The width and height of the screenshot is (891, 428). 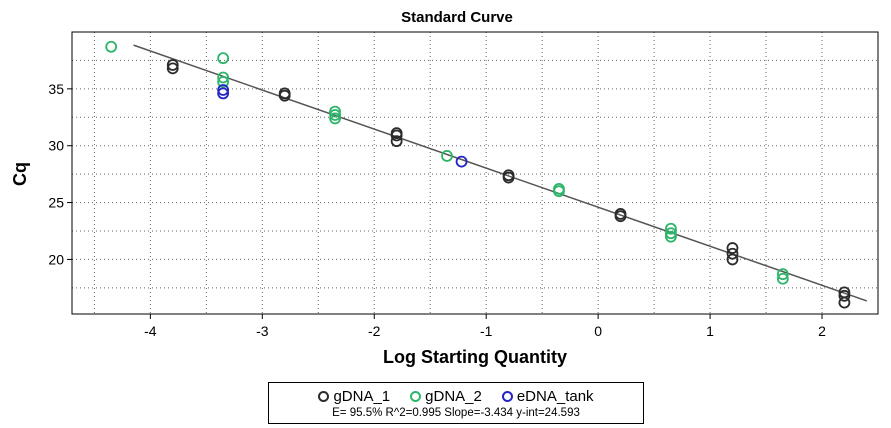 What do you see at coordinates (362, 396) in the screenshot?
I see `legend-label: gDNA_1` at bounding box center [362, 396].